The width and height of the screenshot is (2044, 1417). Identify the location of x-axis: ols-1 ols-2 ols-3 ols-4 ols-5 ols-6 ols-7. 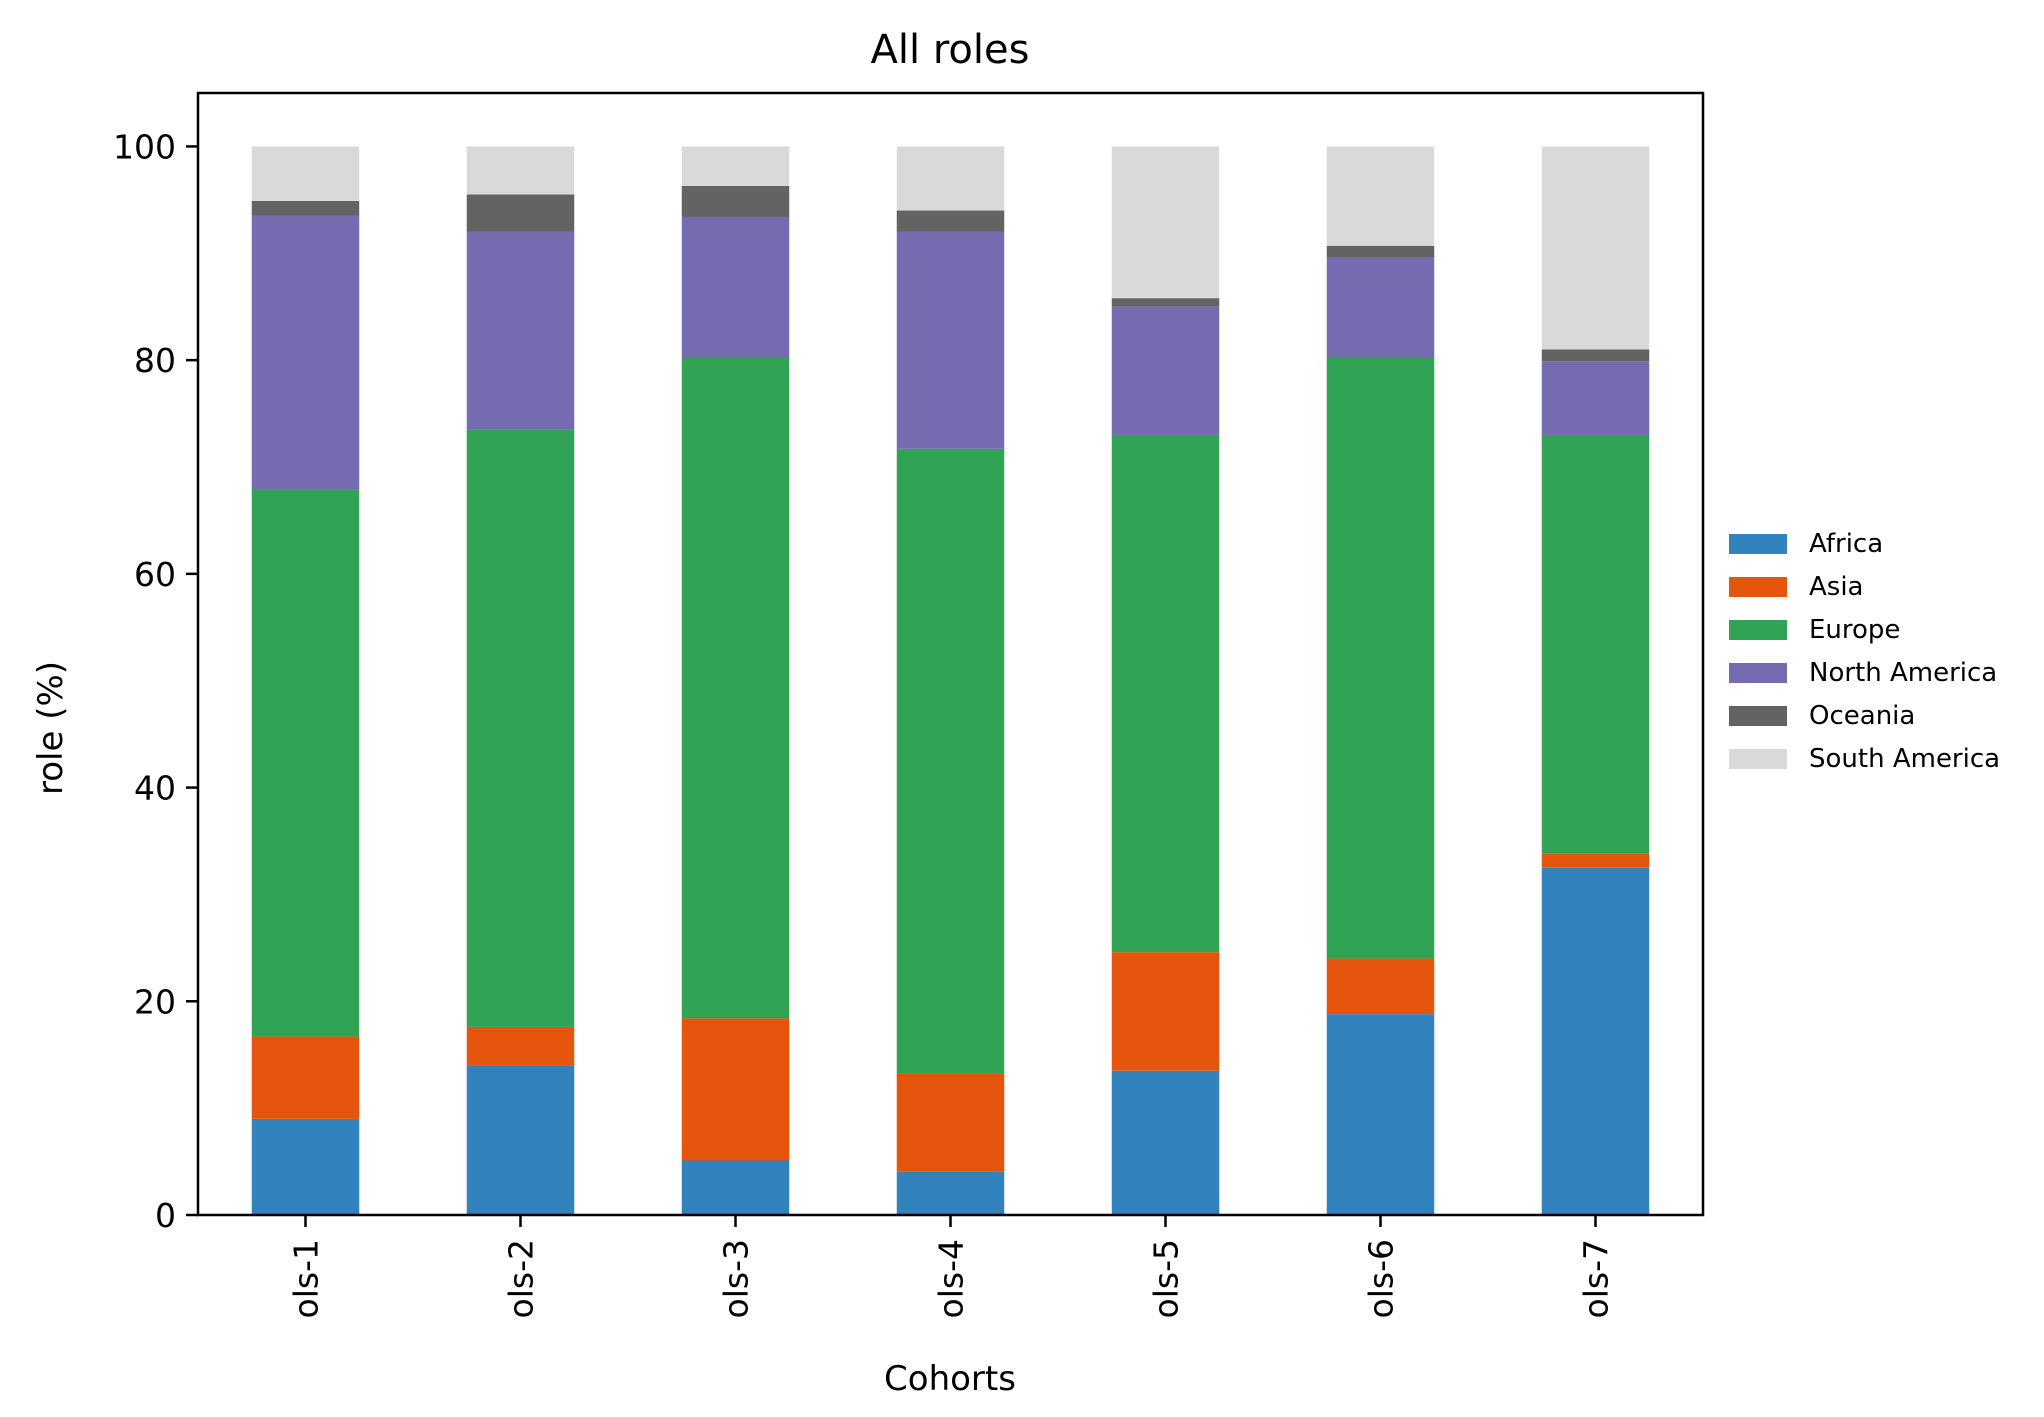
(951, 1266).